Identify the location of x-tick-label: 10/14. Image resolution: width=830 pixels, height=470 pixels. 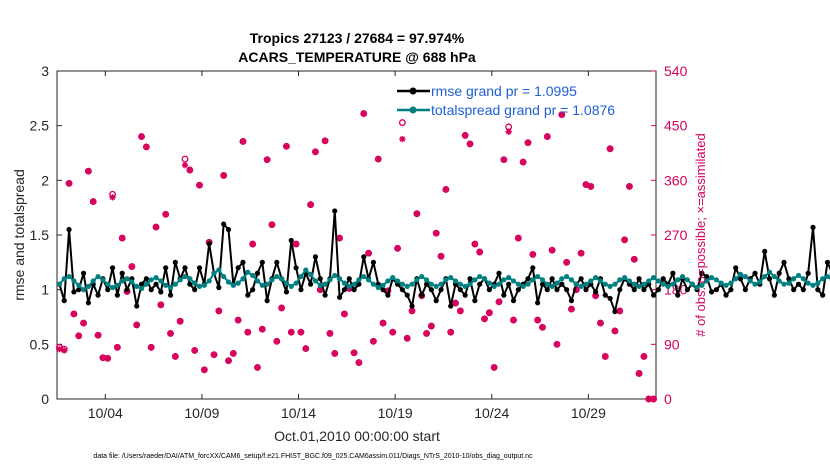
(298, 413).